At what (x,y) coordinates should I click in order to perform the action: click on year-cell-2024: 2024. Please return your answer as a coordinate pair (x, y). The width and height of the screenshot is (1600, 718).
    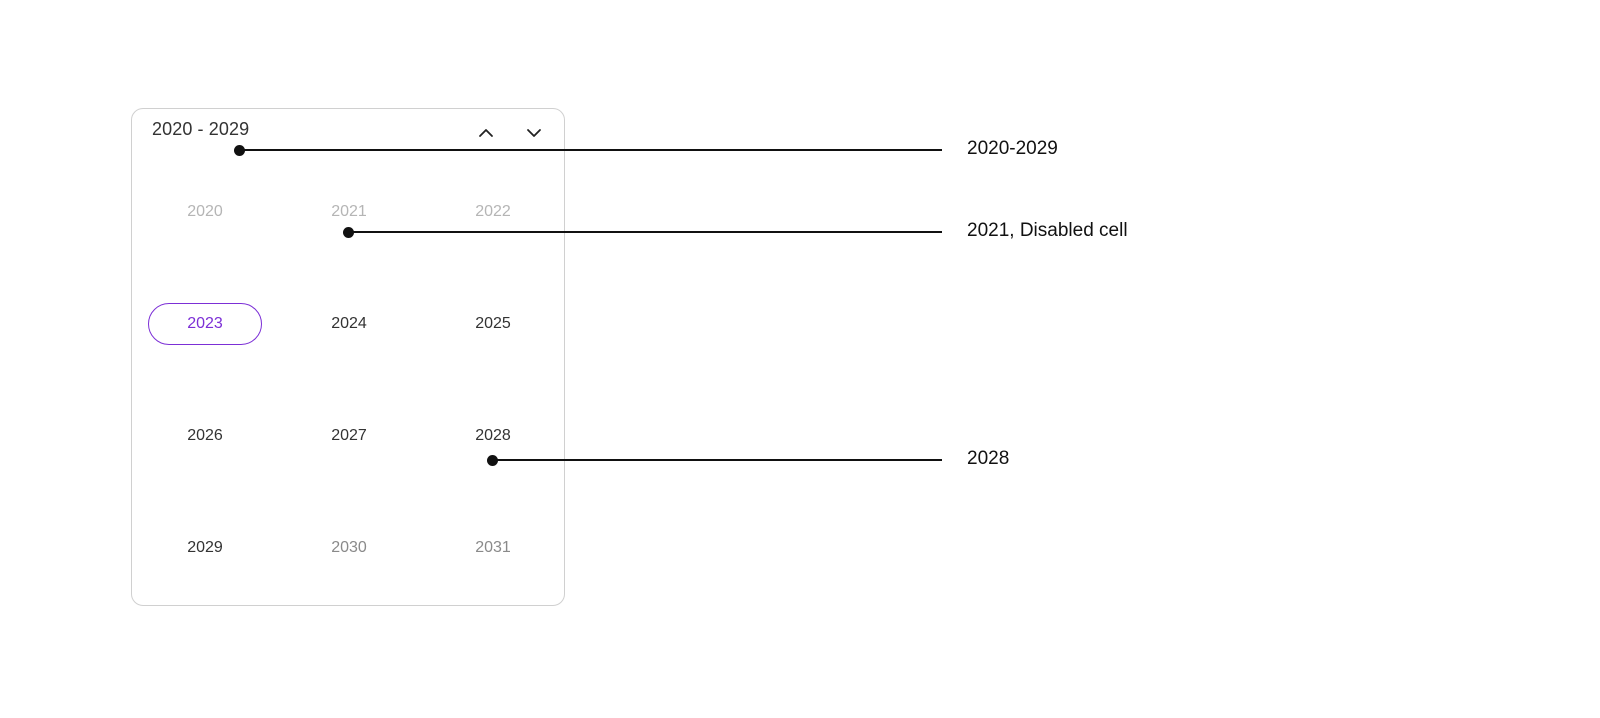
    Looking at the image, I should click on (349, 323).